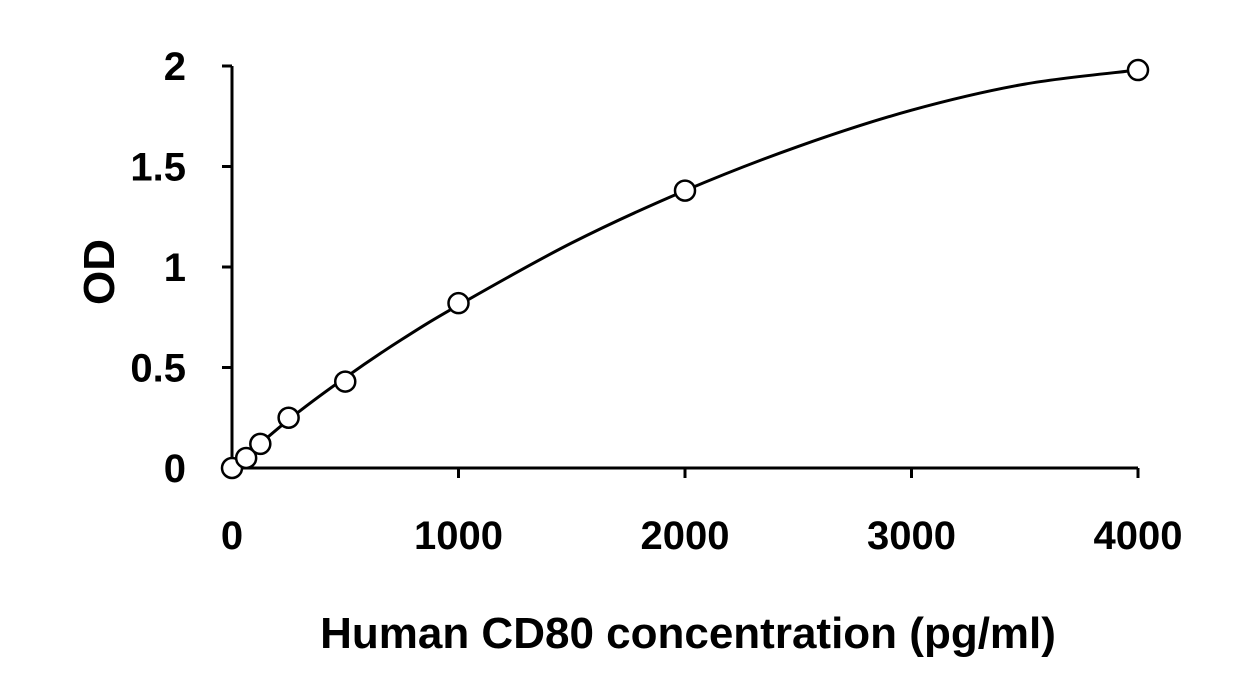 This screenshot has height=697, width=1245. What do you see at coordinates (175, 268) in the screenshot?
I see `y-tick-label: 1` at bounding box center [175, 268].